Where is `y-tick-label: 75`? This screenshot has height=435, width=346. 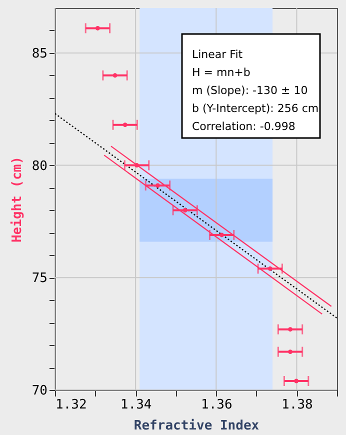
y-tick-label: 75 is located at coordinates (40, 278).